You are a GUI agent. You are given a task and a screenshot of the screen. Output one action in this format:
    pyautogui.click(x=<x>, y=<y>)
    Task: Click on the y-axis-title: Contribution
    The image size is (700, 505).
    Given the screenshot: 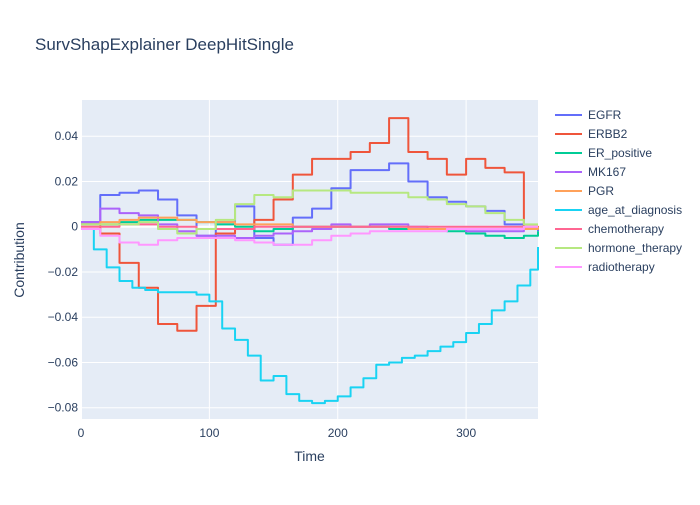 What is the action you would take?
    pyautogui.click(x=19, y=260)
    